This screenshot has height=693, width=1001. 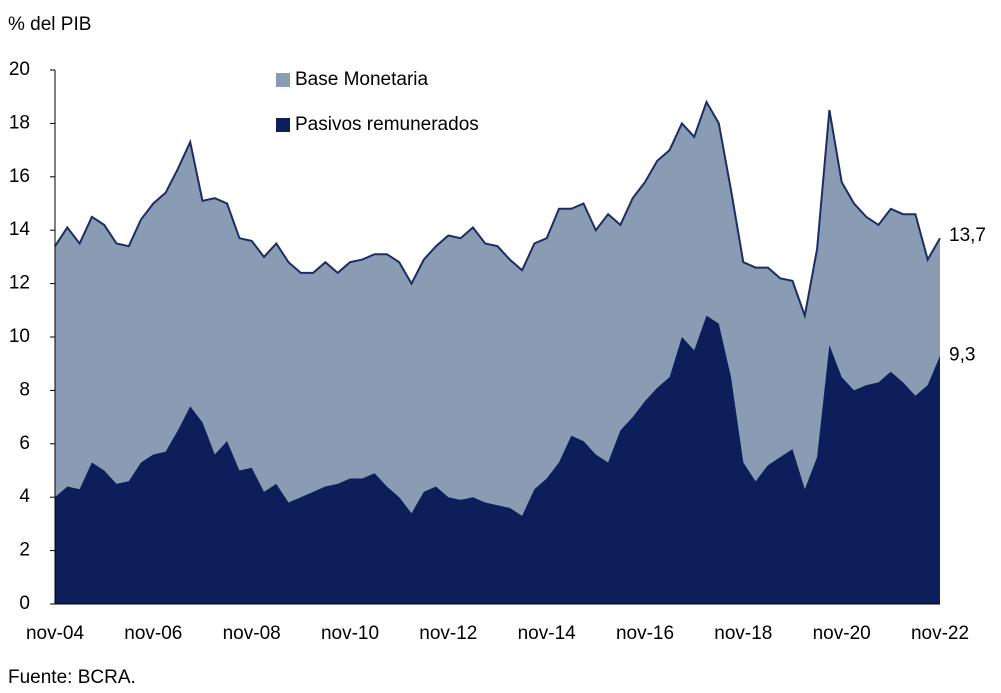 What do you see at coordinates (645, 633) in the screenshot?
I see `x-tick-label: nov-16` at bounding box center [645, 633].